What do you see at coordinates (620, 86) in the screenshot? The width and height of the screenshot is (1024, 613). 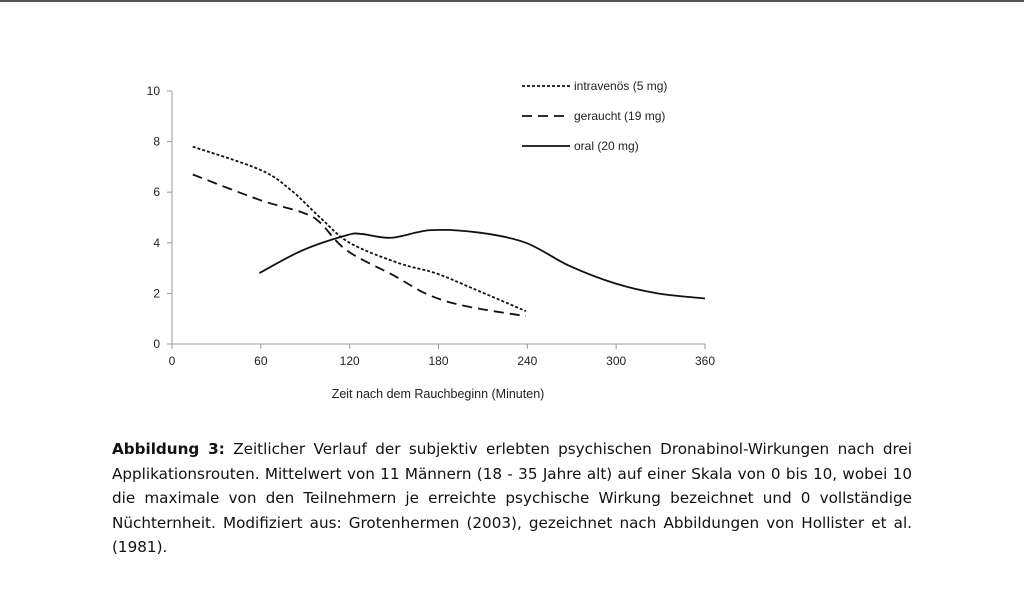 I see `legend-label-intravens: intravenös (5 mg)` at bounding box center [620, 86].